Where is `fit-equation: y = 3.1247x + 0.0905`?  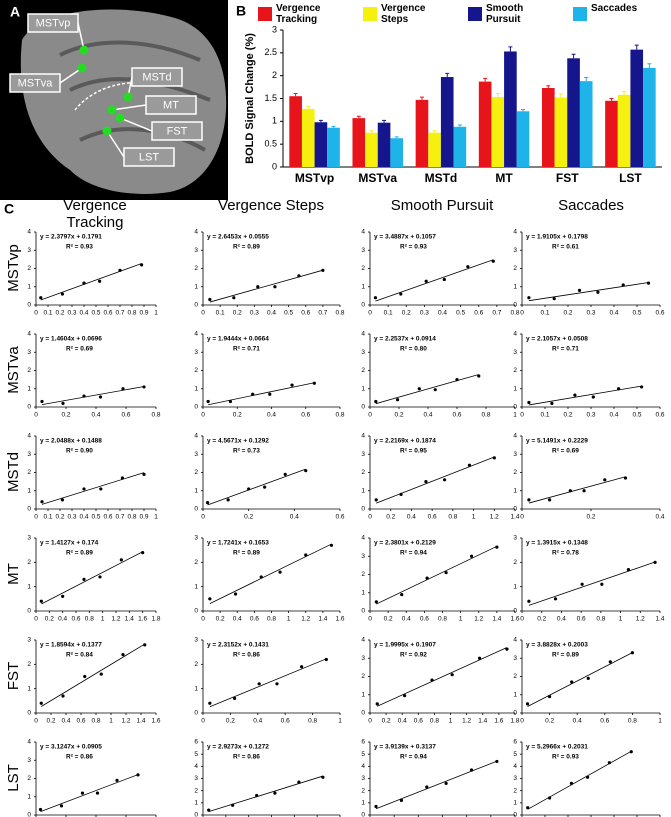
fit-equation: y = 3.1247x + 0.0905 is located at coordinates (71, 747).